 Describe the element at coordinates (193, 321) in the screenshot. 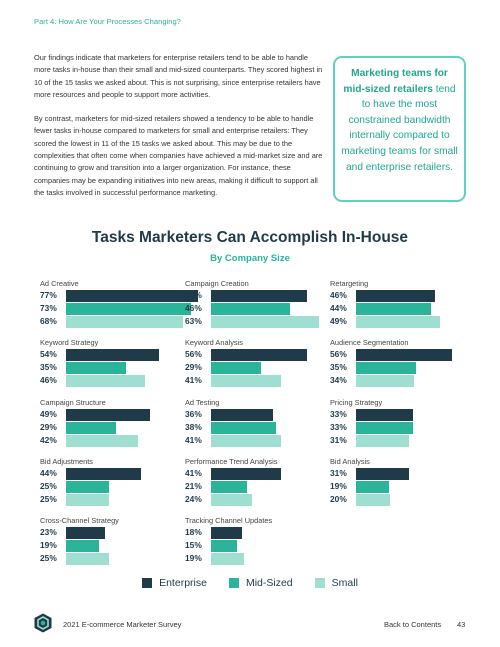

I see `data-label: 63%` at that location.